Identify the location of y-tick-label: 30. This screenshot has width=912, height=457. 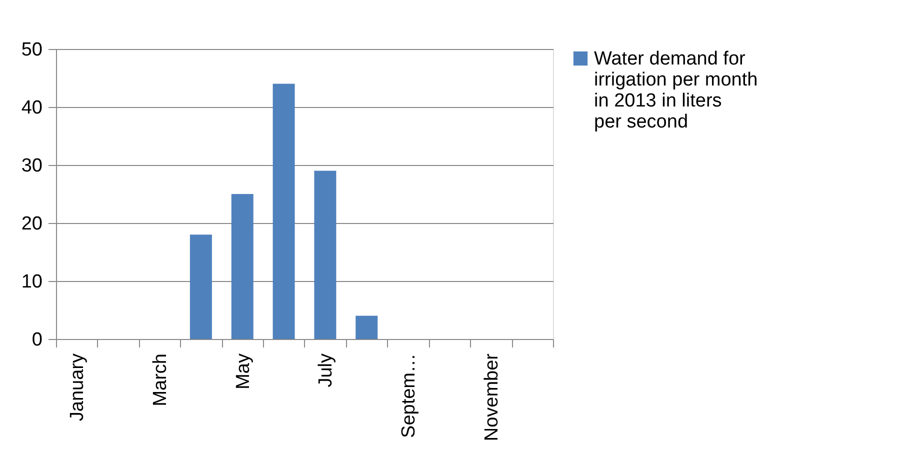
(31, 166).